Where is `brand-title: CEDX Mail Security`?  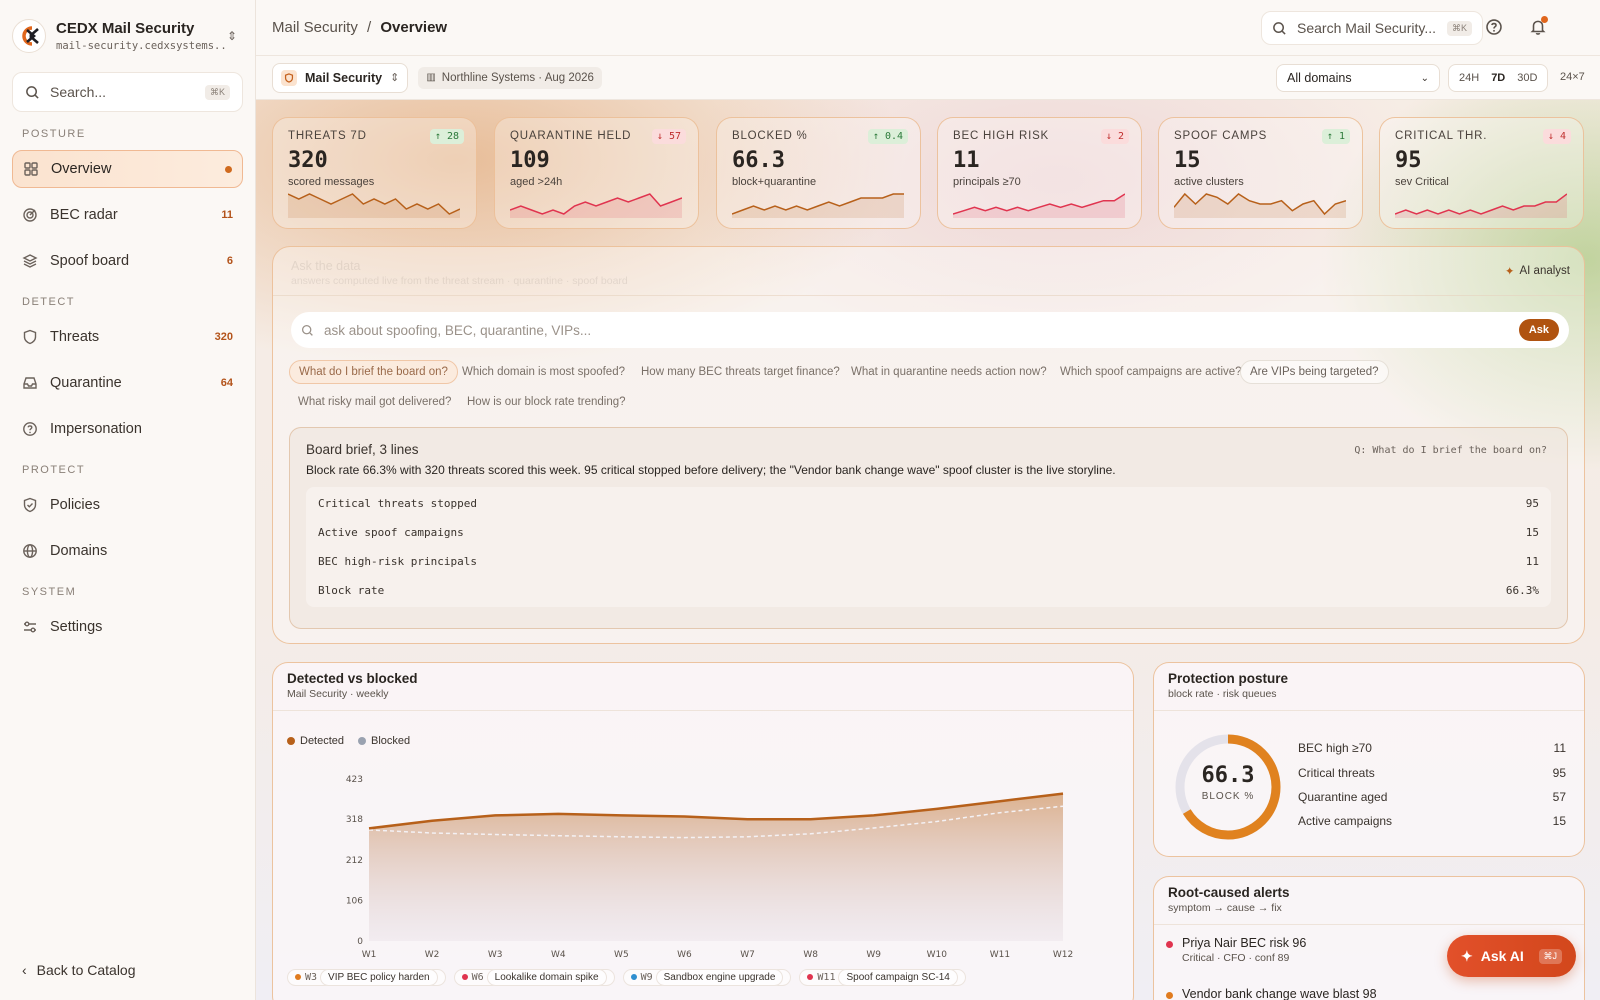
brand-title: CEDX Mail Security is located at coordinates (125, 28).